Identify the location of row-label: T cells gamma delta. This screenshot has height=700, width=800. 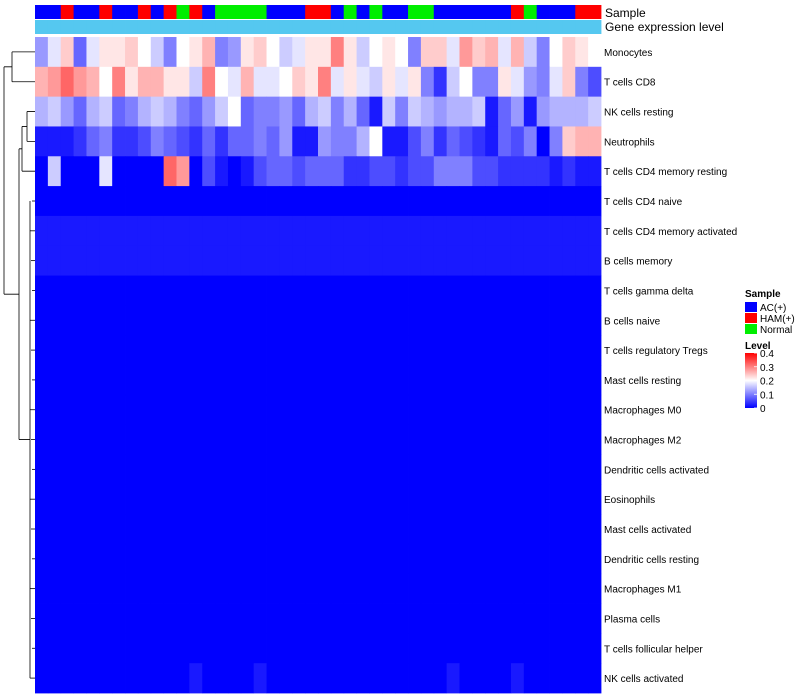
(649, 291).